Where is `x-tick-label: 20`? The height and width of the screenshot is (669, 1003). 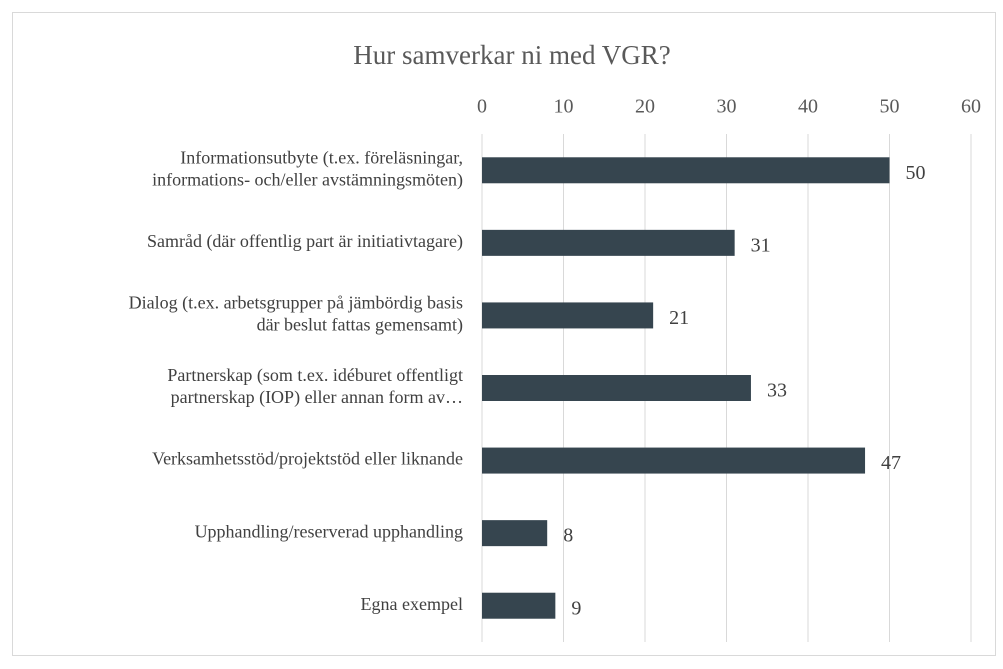 x-tick-label: 20 is located at coordinates (645, 107).